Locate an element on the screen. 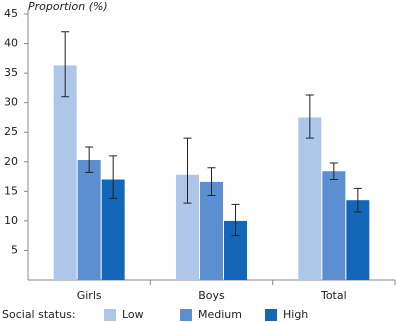 The height and width of the screenshot is (322, 396). y-tick-label: 5 is located at coordinates (14, 249).